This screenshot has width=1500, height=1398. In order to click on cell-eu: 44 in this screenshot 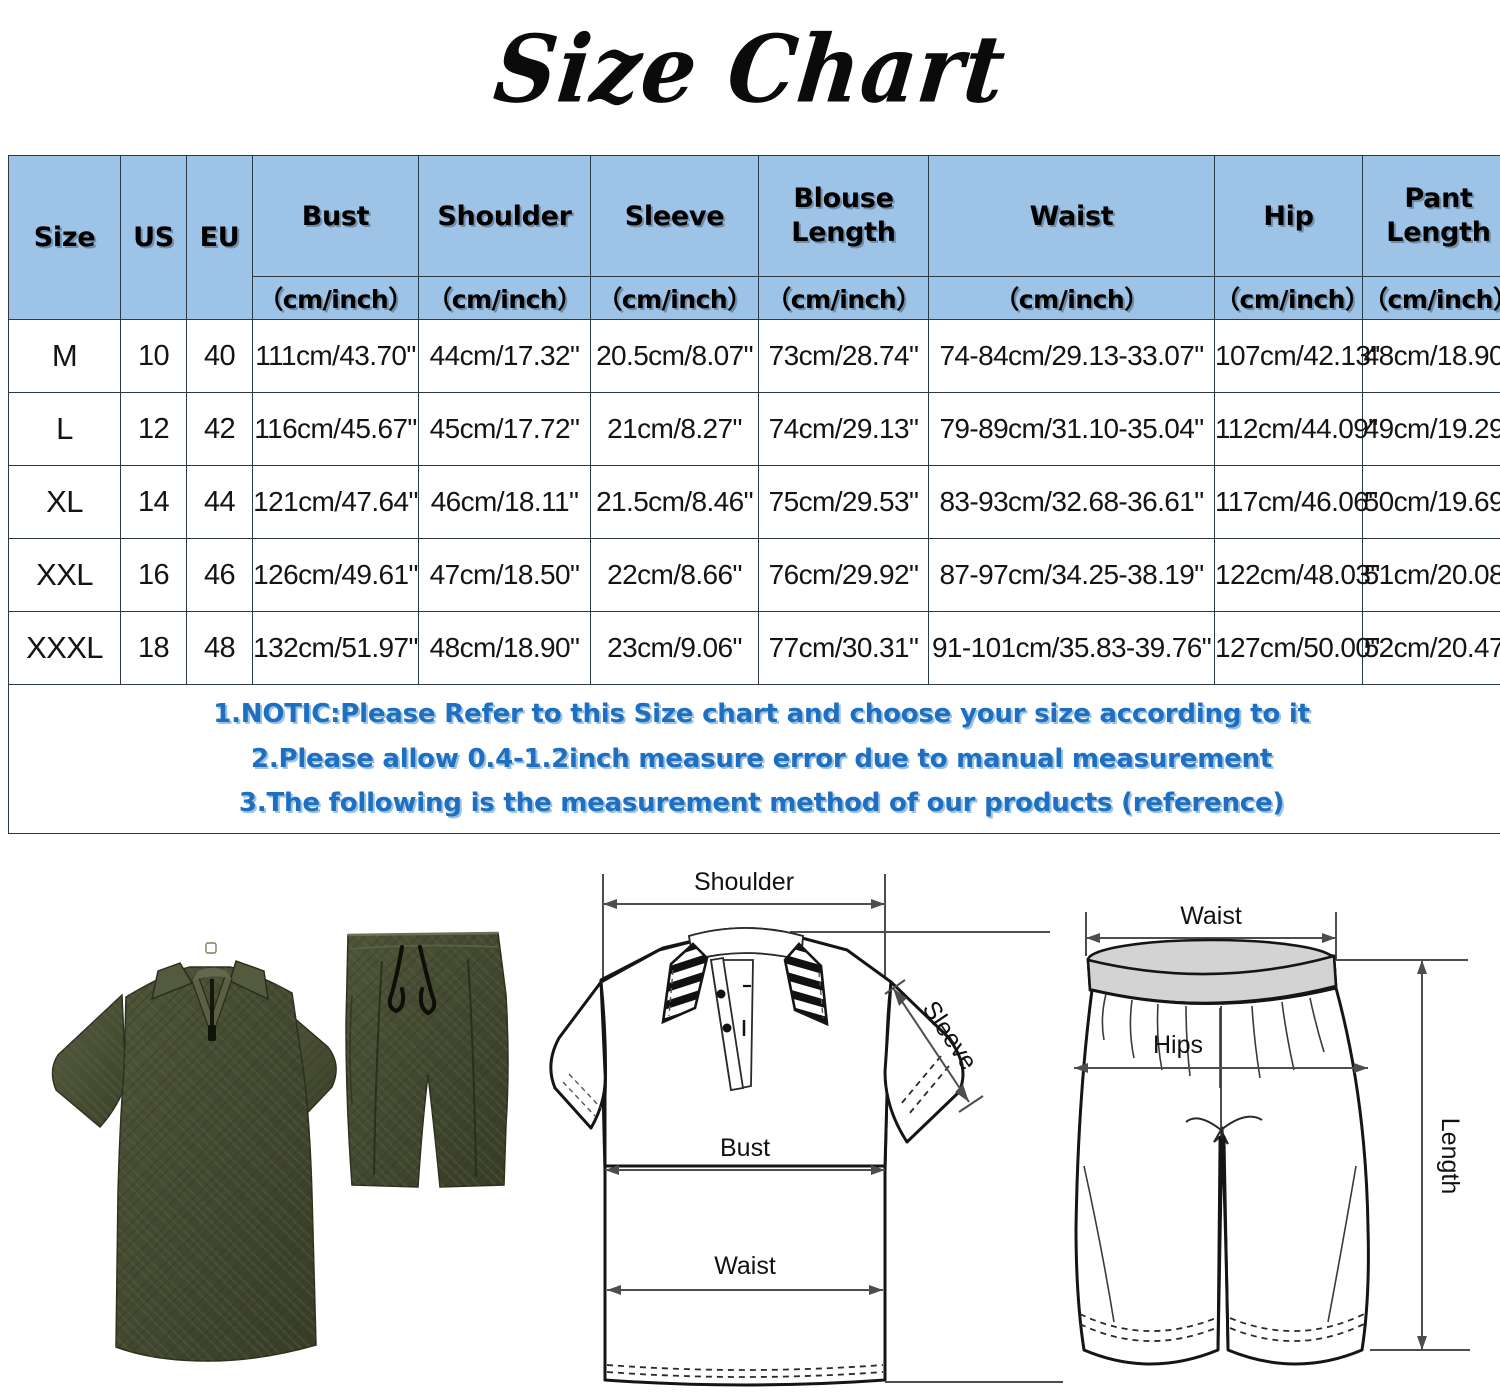, I will do `click(219, 502)`.